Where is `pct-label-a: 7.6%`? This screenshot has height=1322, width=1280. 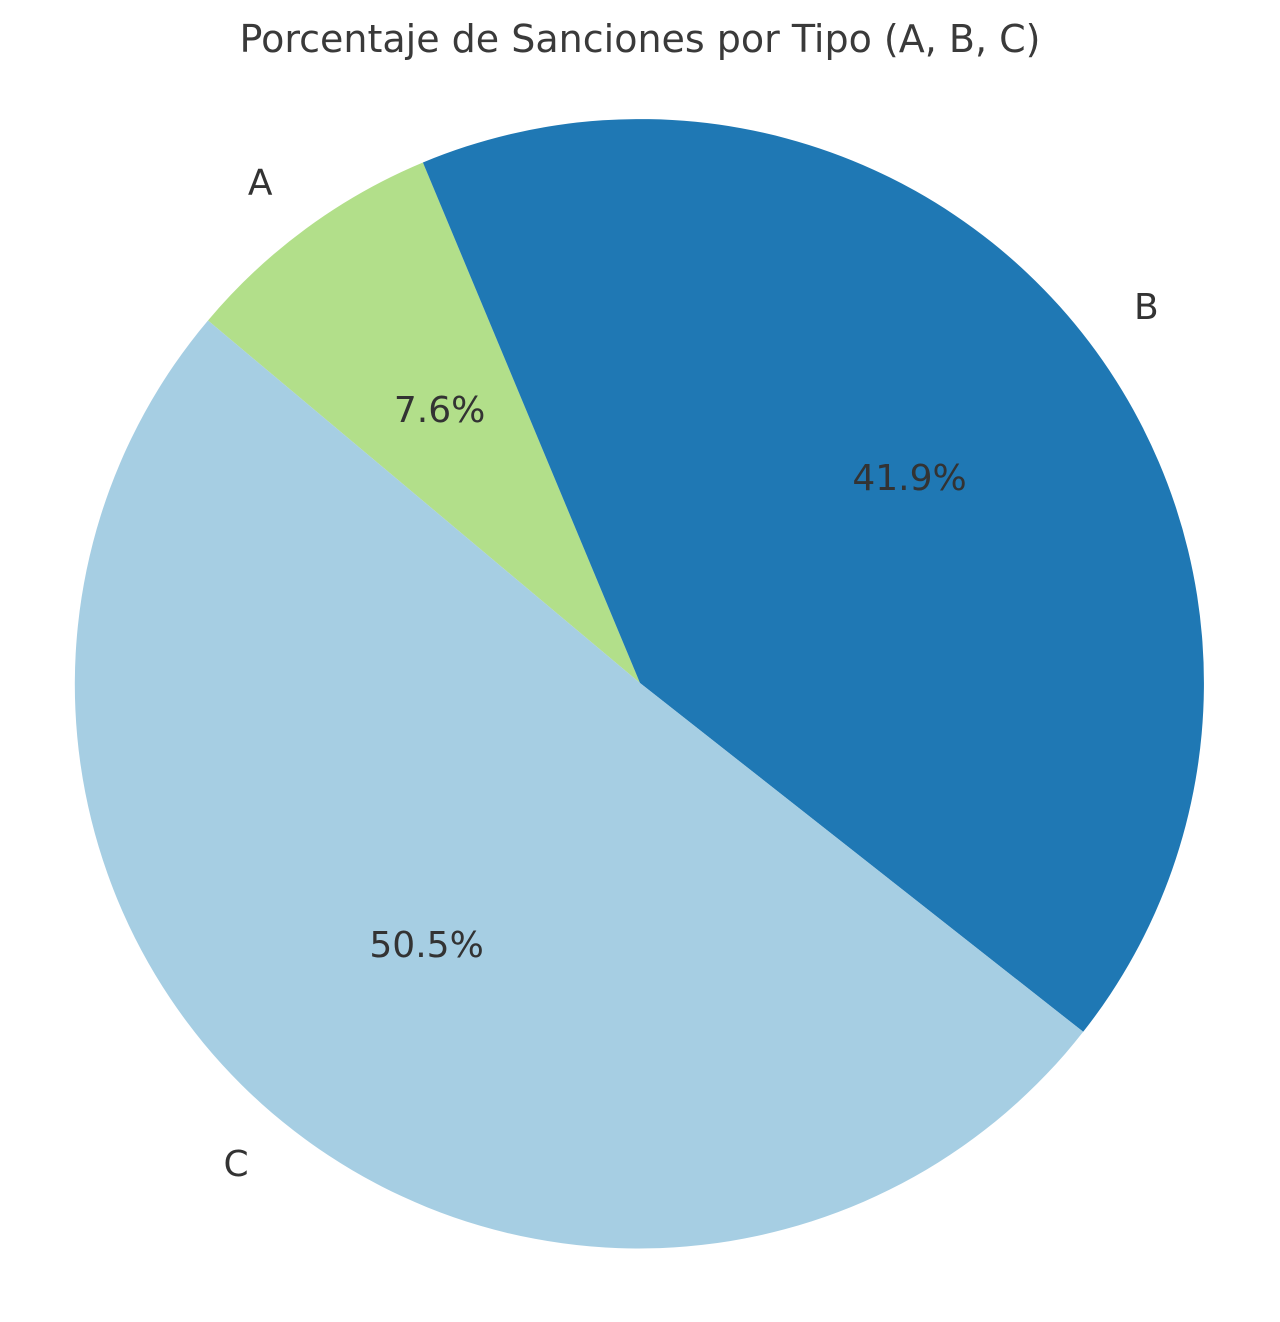 pct-label-a: 7.6% is located at coordinates (439, 410).